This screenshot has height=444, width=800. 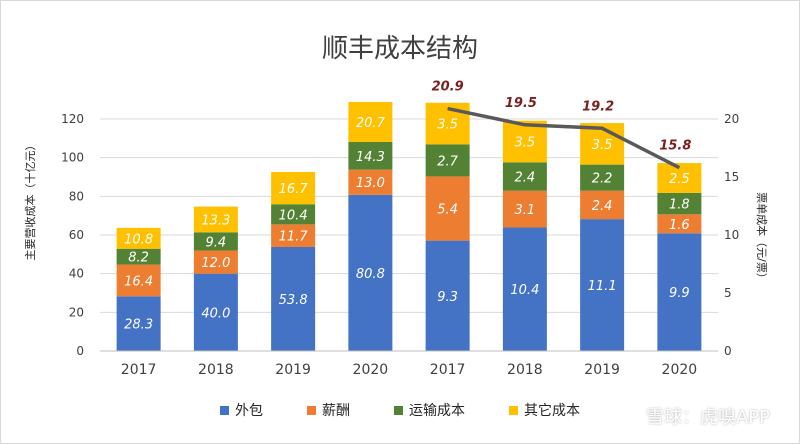 I want to click on bar-value-label-outsourcing: 9.3, so click(x=447, y=297).